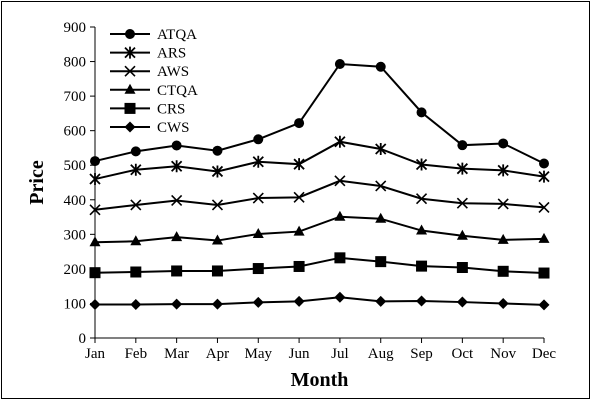 The height and width of the screenshot is (409, 592). What do you see at coordinates (503, 354) in the screenshot?
I see `x-tick-label: Nov` at bounding box center [503, 354].